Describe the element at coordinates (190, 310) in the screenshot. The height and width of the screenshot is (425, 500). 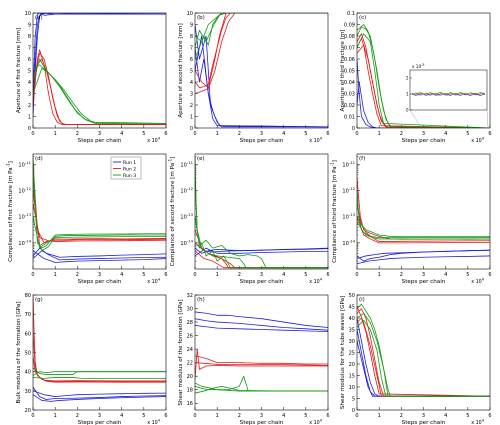
I see `y-tick-label: 30` at that location.